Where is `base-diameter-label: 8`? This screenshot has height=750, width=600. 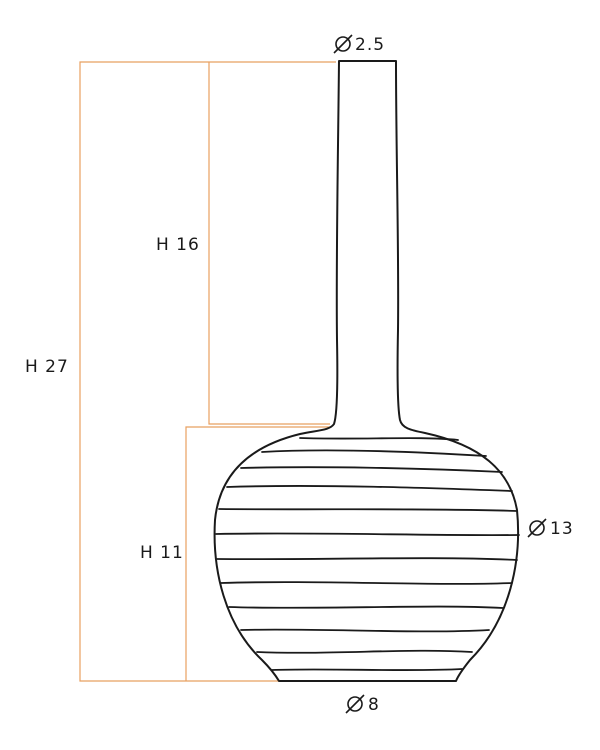
base-diameter-label: 8 is located at coordinates (362, 704).